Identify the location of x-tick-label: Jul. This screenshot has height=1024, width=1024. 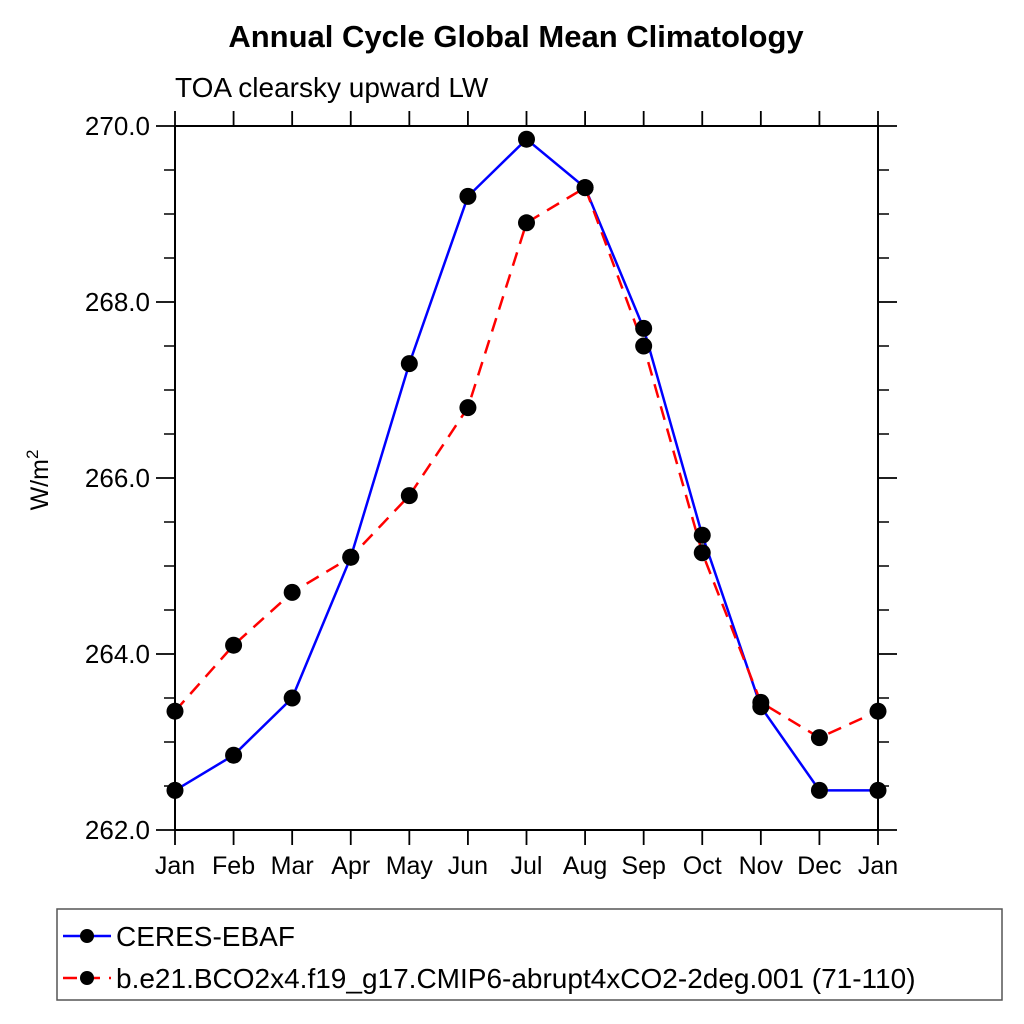
(527, 866).